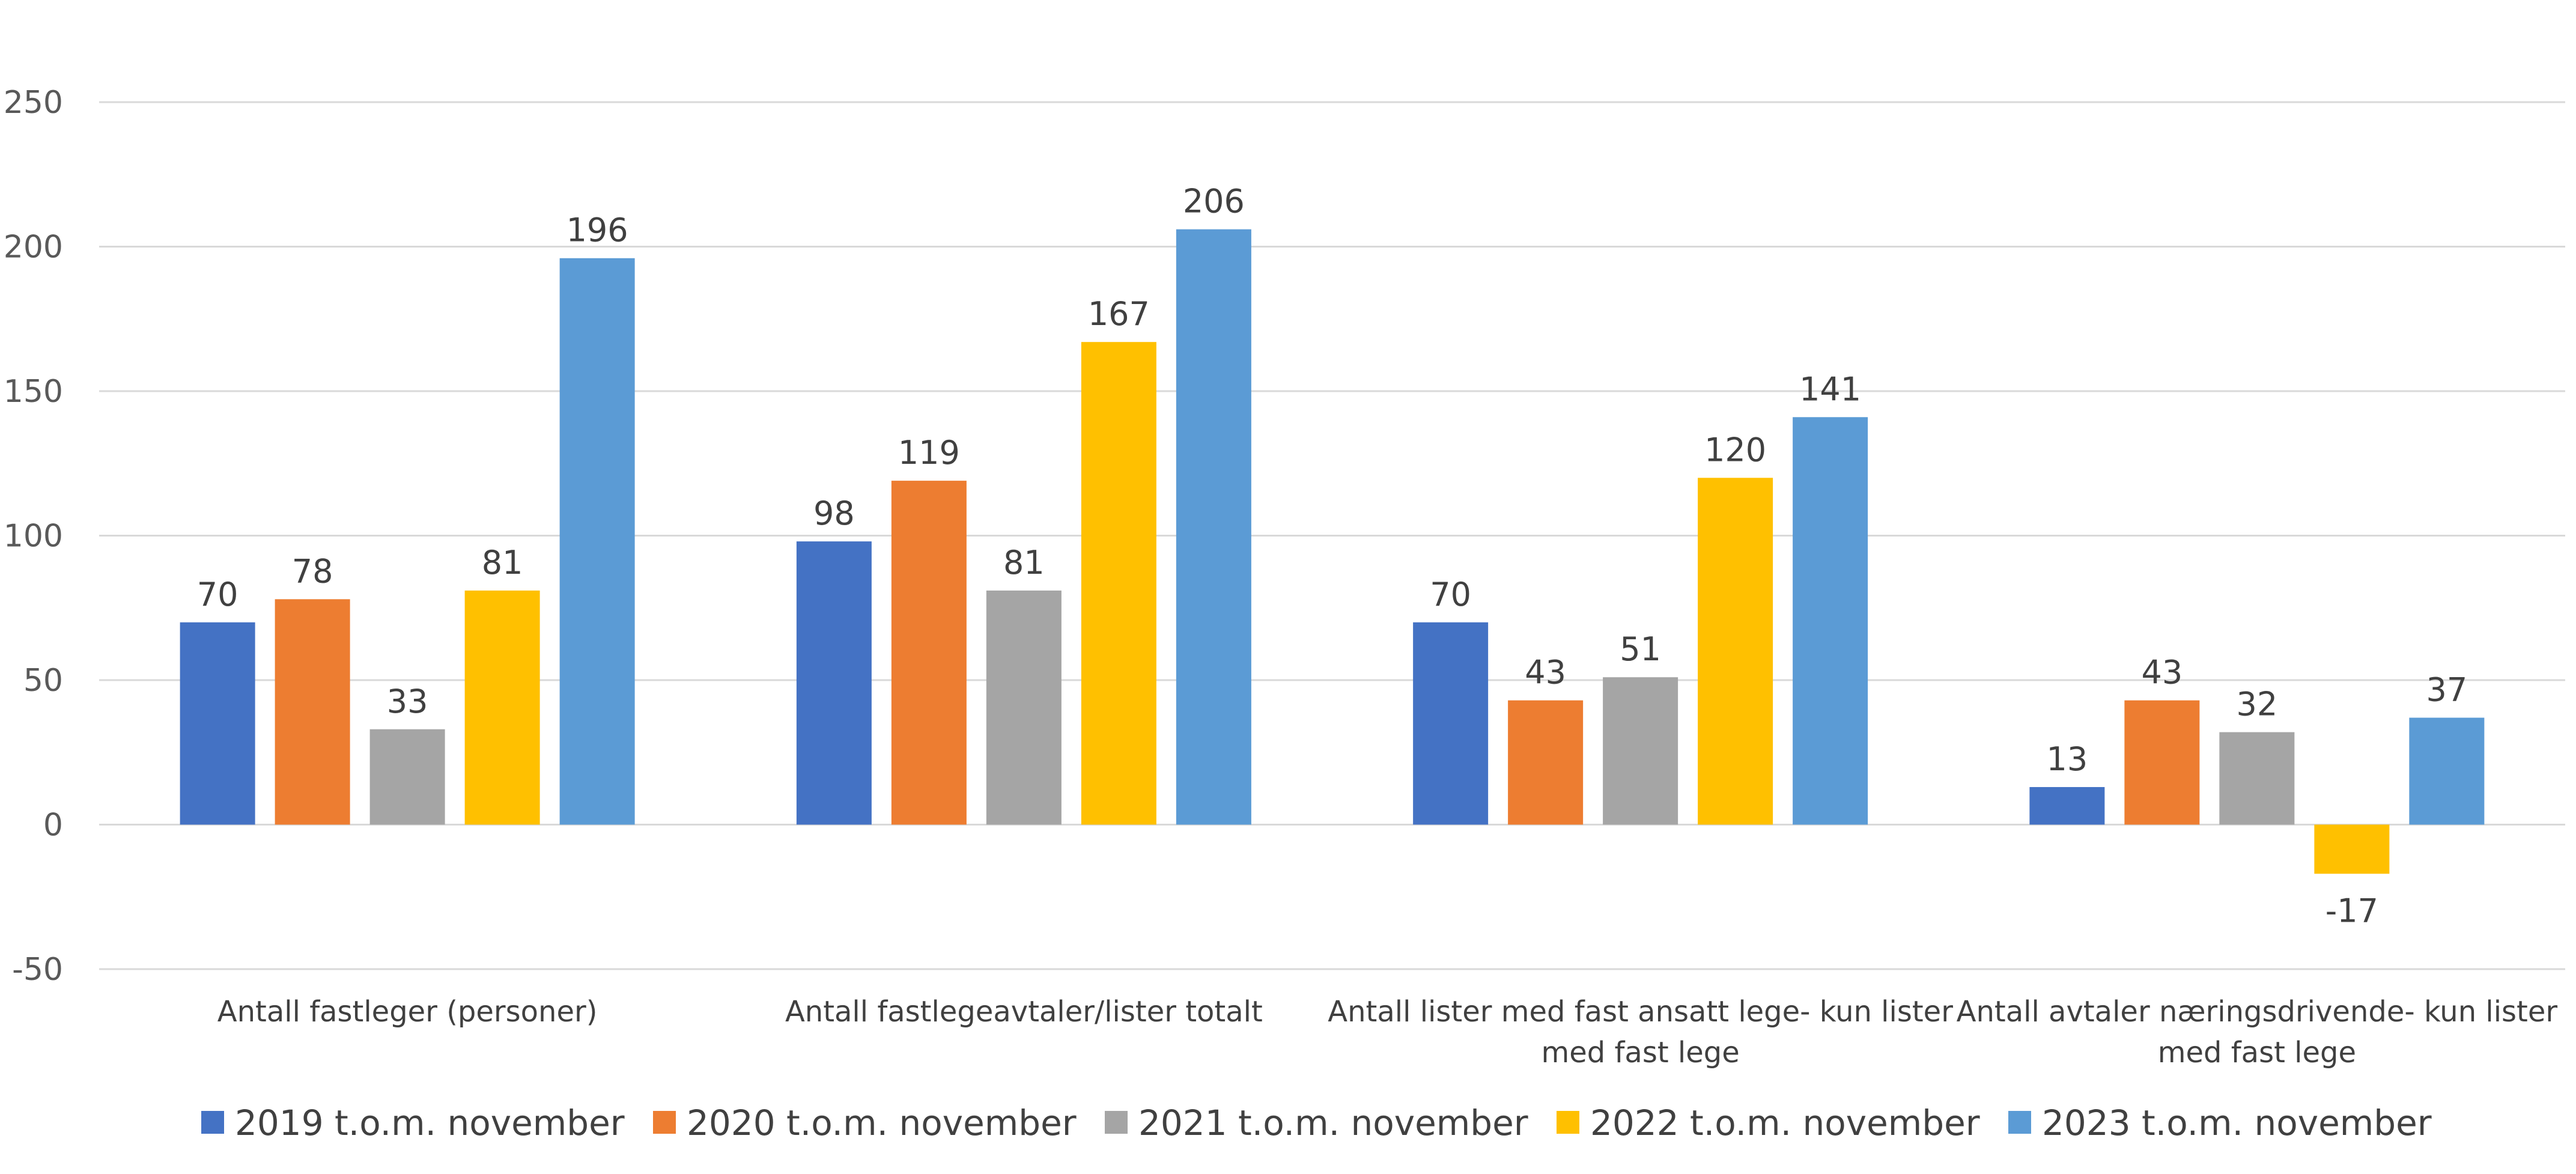  What do you see at coordinates (2237, 1123) in the screenshot?
I see `legend-label: 2023 t.o.m. november` at bounding box center [2237, 1123].